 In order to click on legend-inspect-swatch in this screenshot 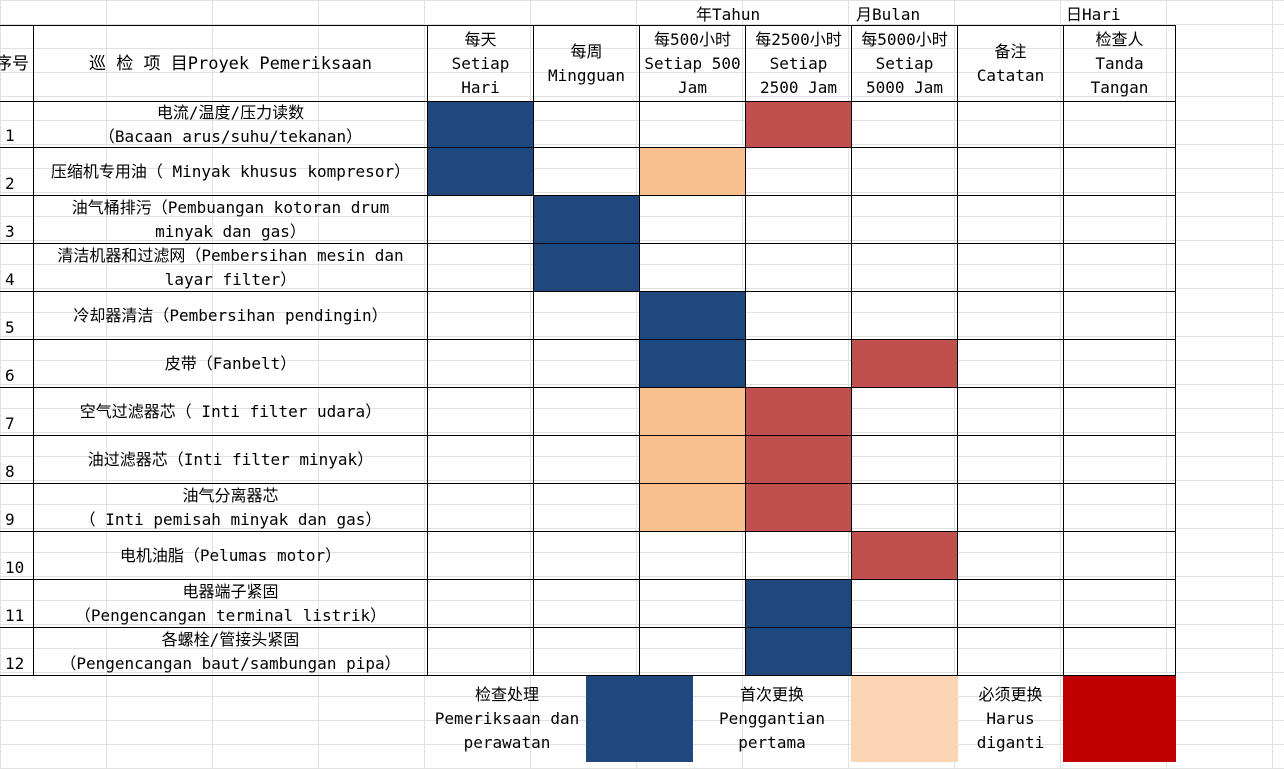, I will do `click(639, 719)`.